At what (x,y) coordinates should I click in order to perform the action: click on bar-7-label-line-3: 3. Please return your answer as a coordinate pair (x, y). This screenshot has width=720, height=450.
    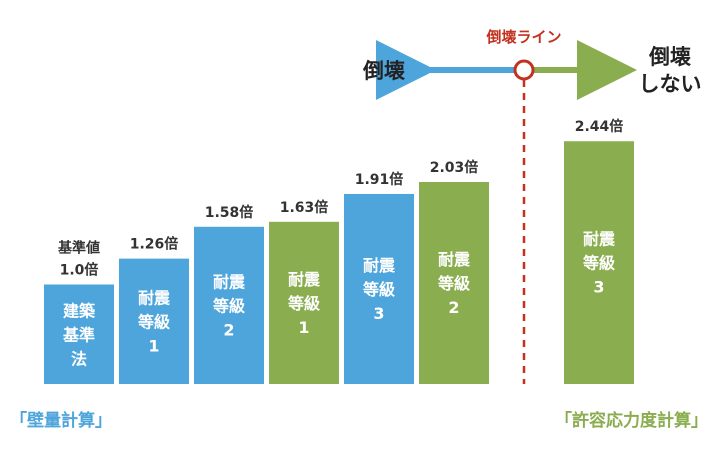
    Looking at the image, I should click on (598, 287).